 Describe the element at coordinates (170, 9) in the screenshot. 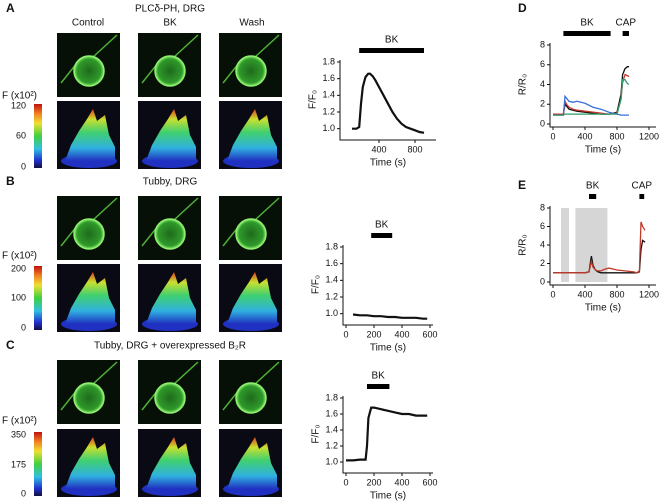

I see `panel-title: PLCδ-PH, DRG` at that location.